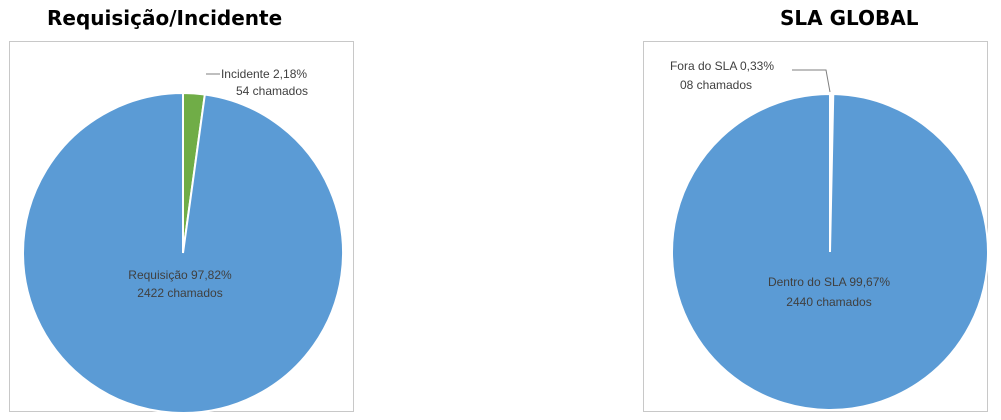 The image size is (1001, 420). What do you see at coordinates (272, 91) in the screenshot?
I see `label-incidente-count: 54 chamados` at bounding box center [272, 91].